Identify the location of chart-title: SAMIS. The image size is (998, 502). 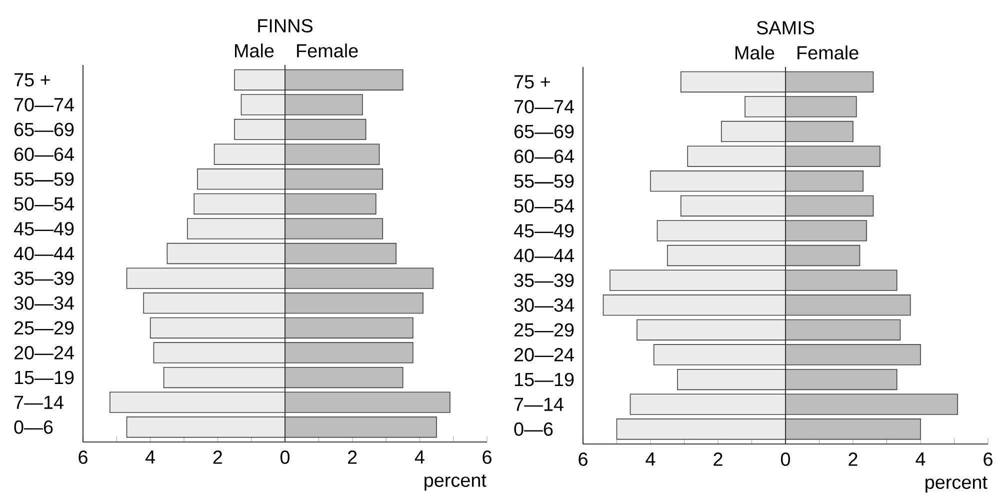
(785, 27).